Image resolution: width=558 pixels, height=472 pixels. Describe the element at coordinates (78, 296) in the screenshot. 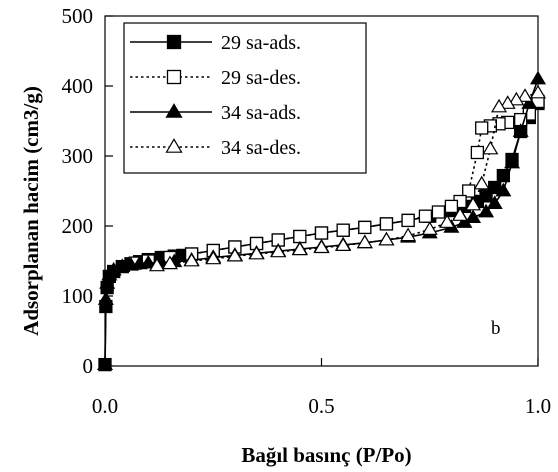

I see `y-tick-label: 100` at that location.